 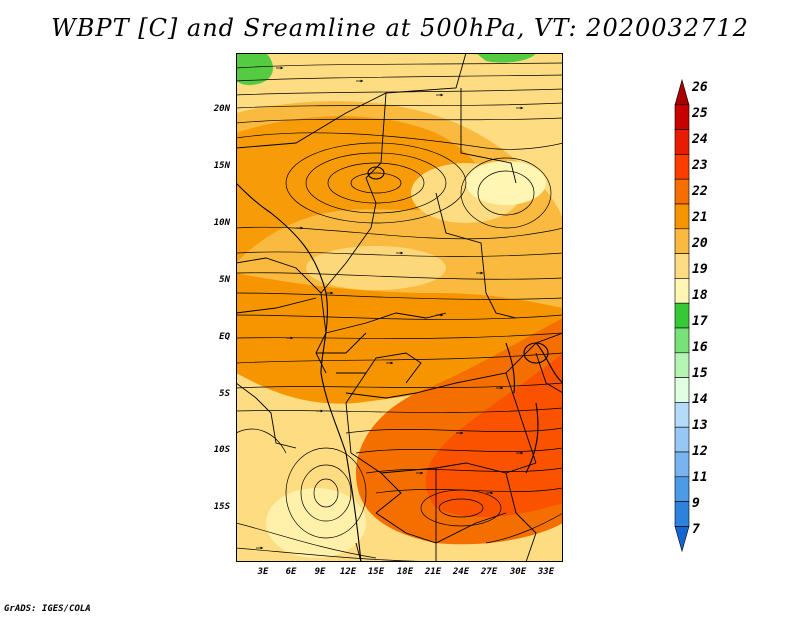 I want to click on wbpt-field-17-ne, so click(x=506, y=58).